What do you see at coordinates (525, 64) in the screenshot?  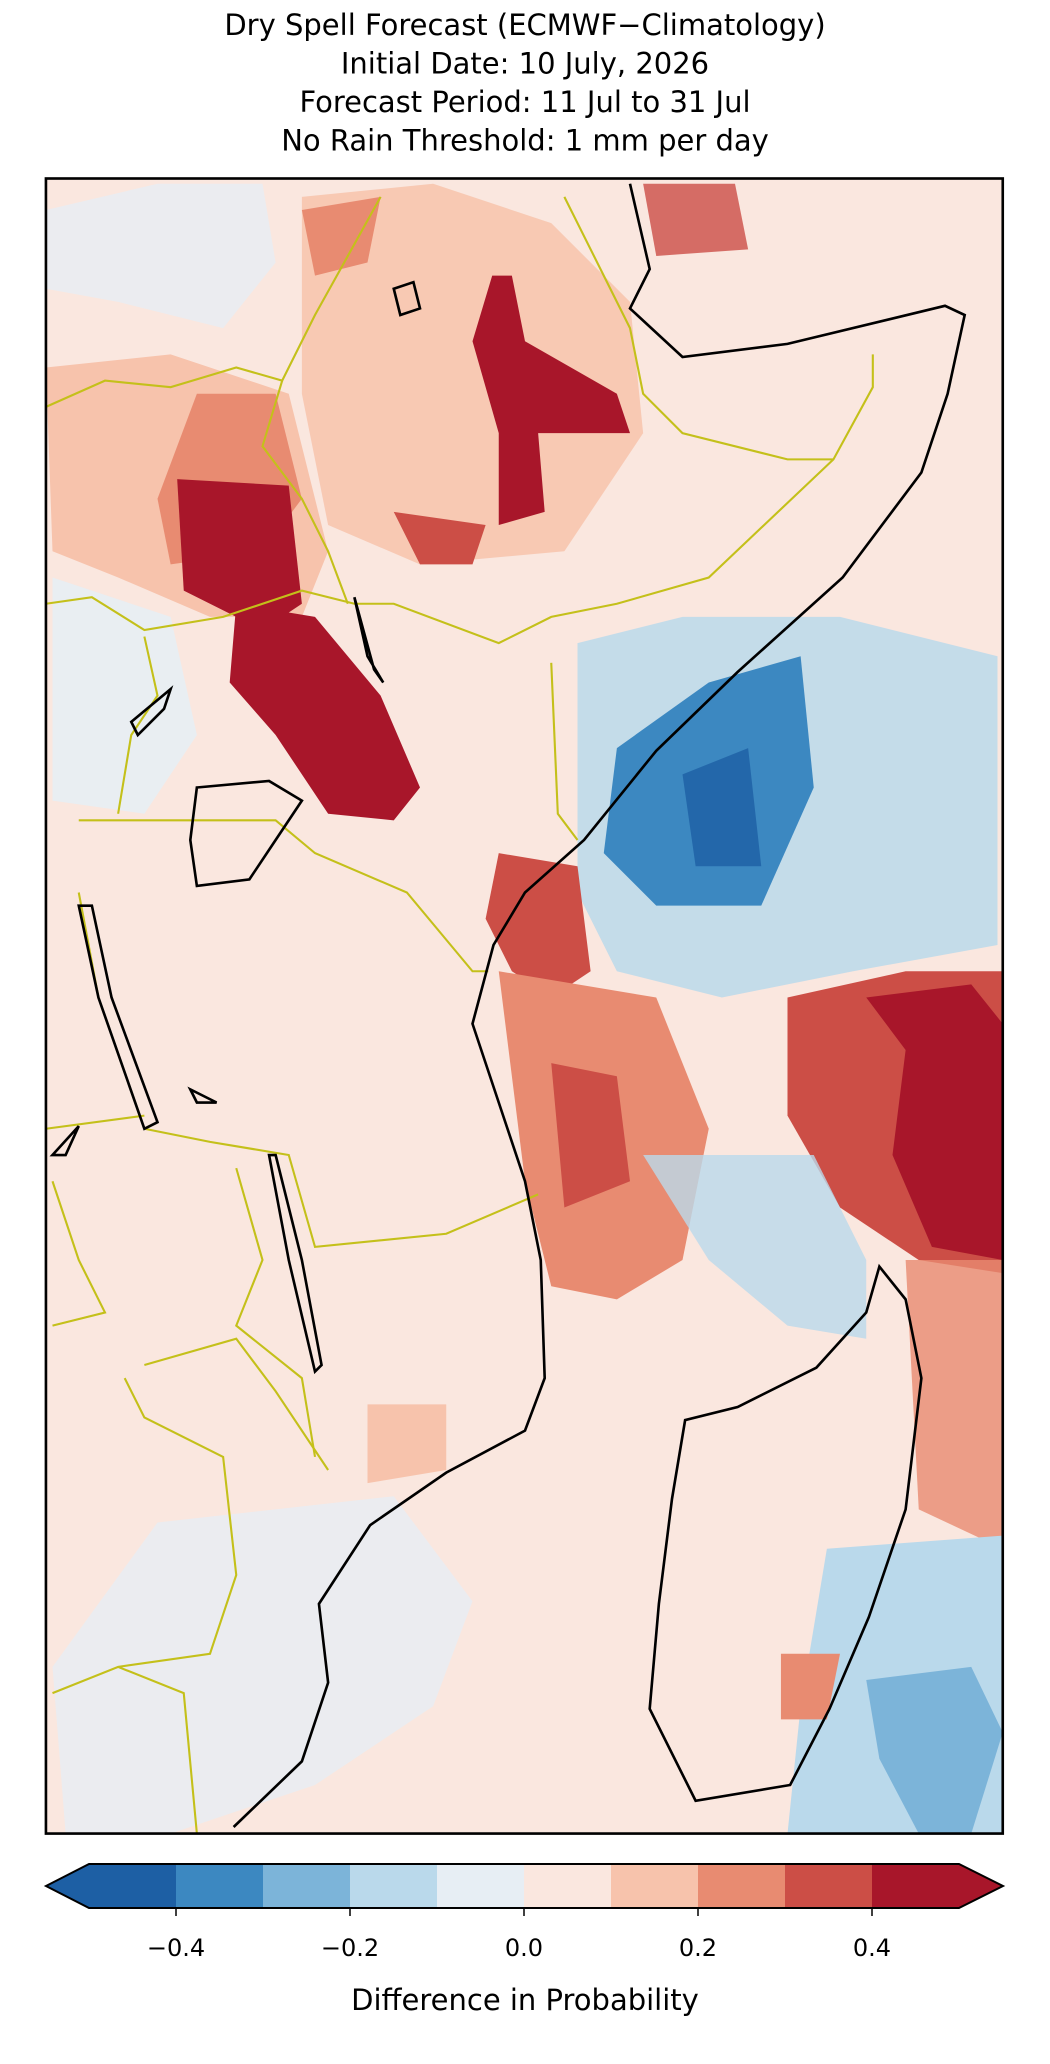 I see `title-line: Initial Date: 10 July, 2026` at bounding box center [525, 64].